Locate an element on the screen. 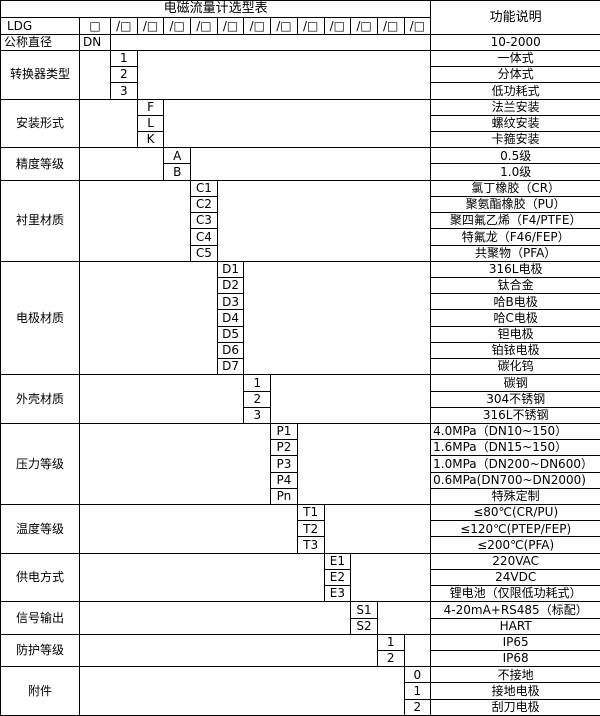 The image size is (600, 716). code-cell: C4 is located at coordinates (204, 237).